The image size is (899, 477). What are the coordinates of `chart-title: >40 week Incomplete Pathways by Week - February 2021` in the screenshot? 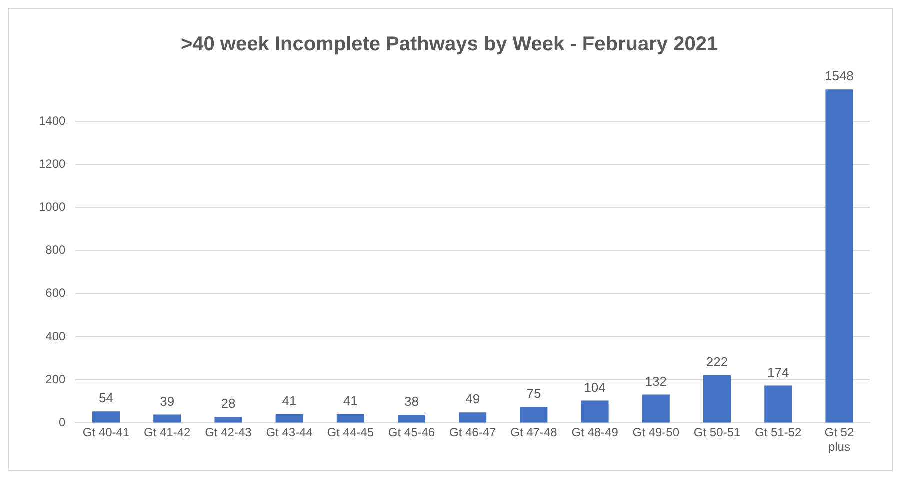 It's located at (449, 45).